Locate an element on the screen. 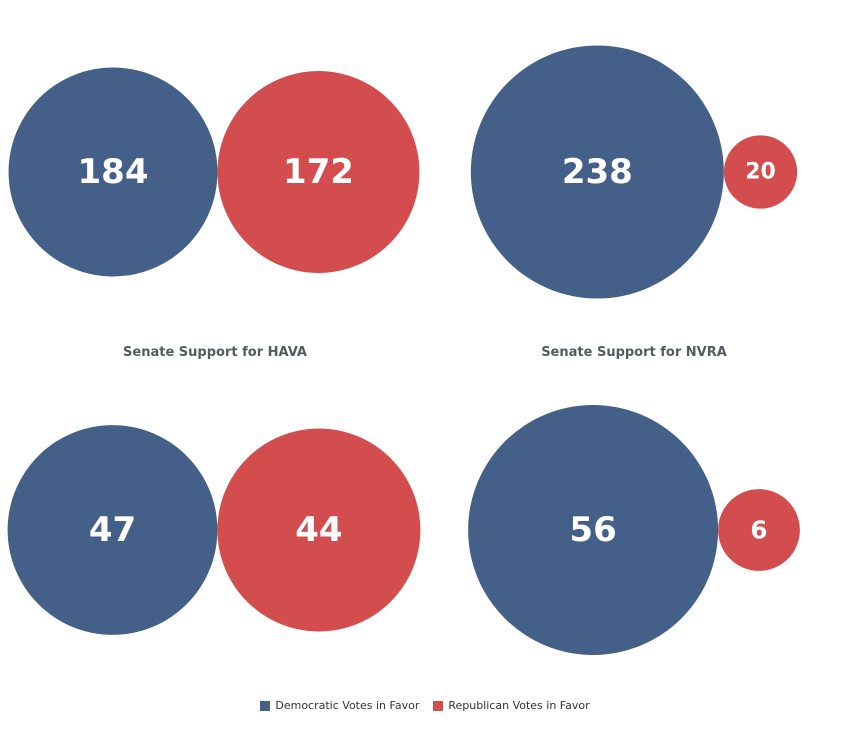 This screenshot has height=745, width=850. bubble-label-nvra-house-democratic: 238 is located at coordinates (597, 172).